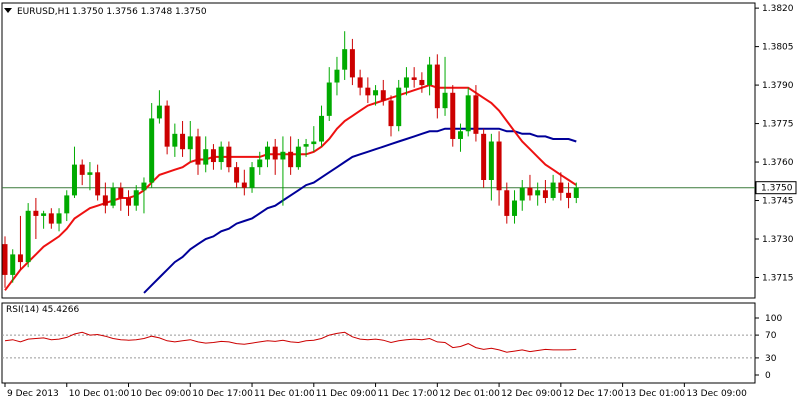  Describe the element at coordinates (771, 336) in the screenshot. I see `rsi-axis-label: 70` at that location.